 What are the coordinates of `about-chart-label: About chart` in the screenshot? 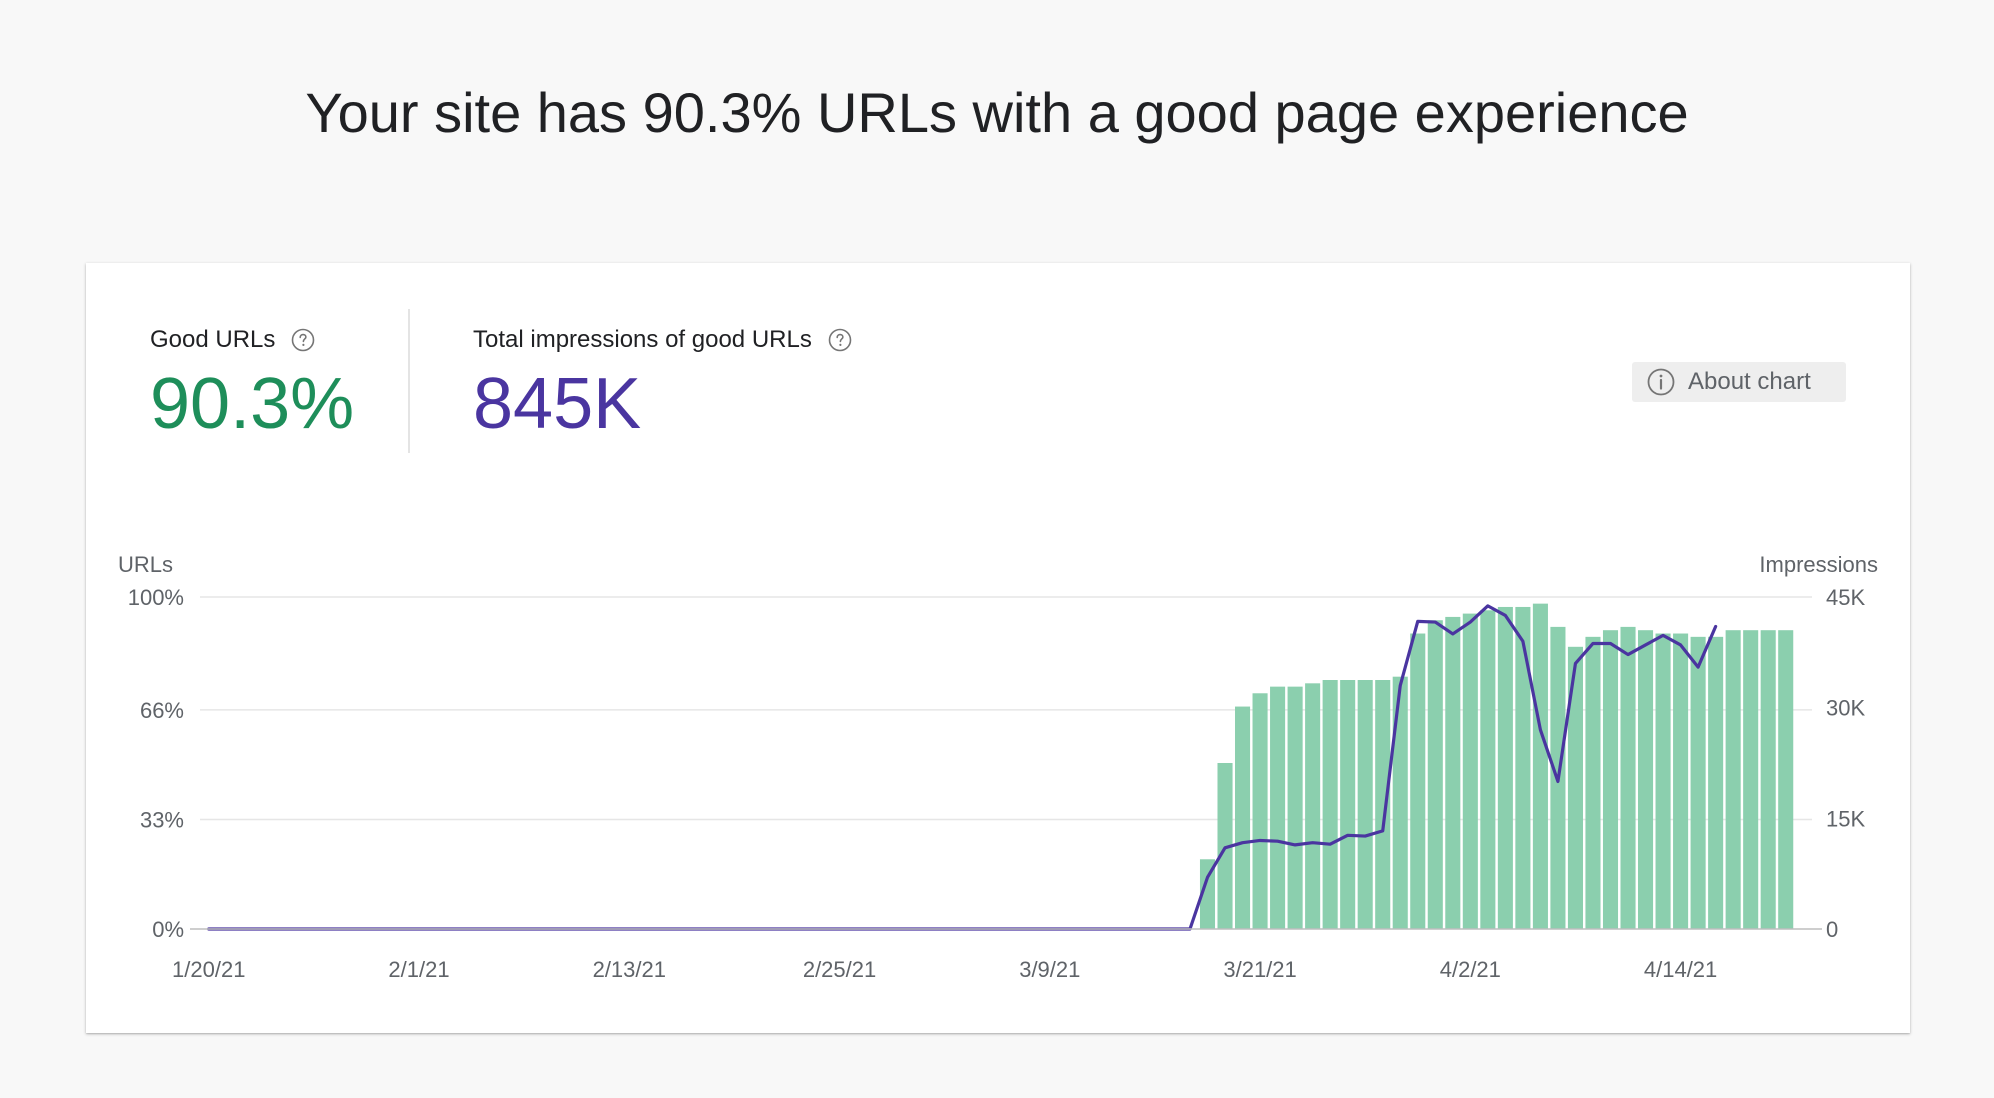 It's located at (1749, 381).